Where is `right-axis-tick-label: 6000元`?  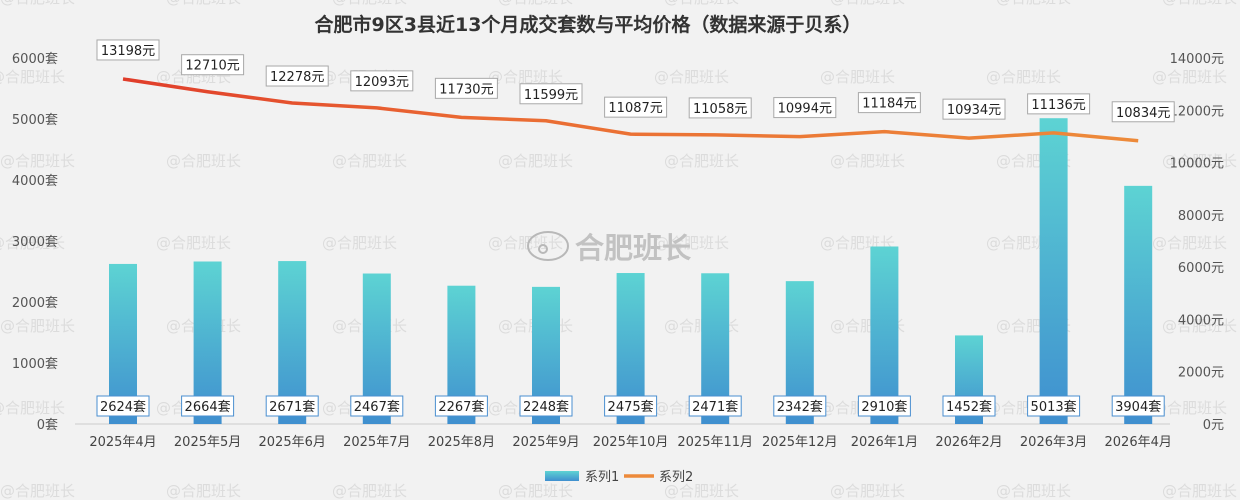
right-axis-tick-label: 6000元 is located at coordinates (1201, 268).